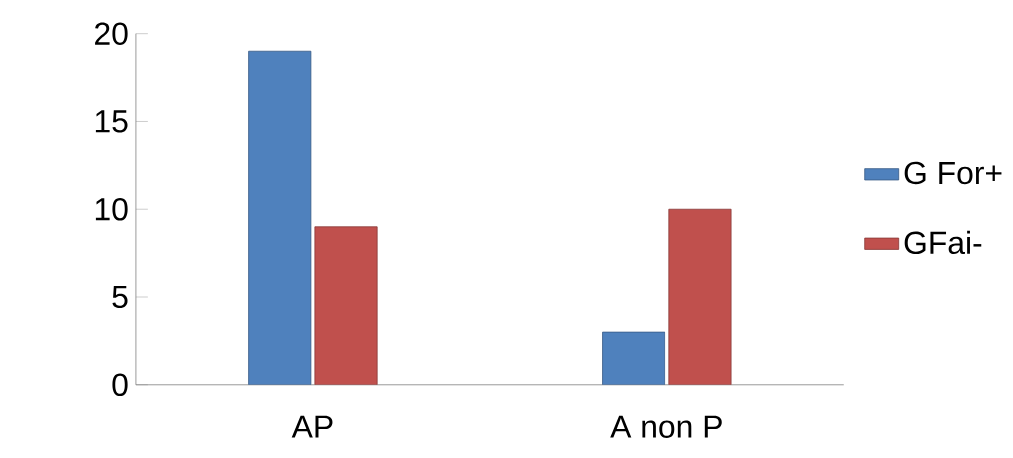  I want to click on y-tick-label: 0, so click(120, 384).